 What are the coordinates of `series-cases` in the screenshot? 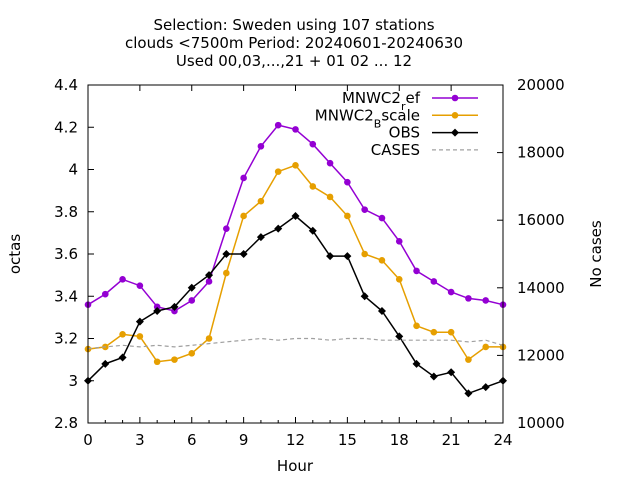 It's located at (295, 343).